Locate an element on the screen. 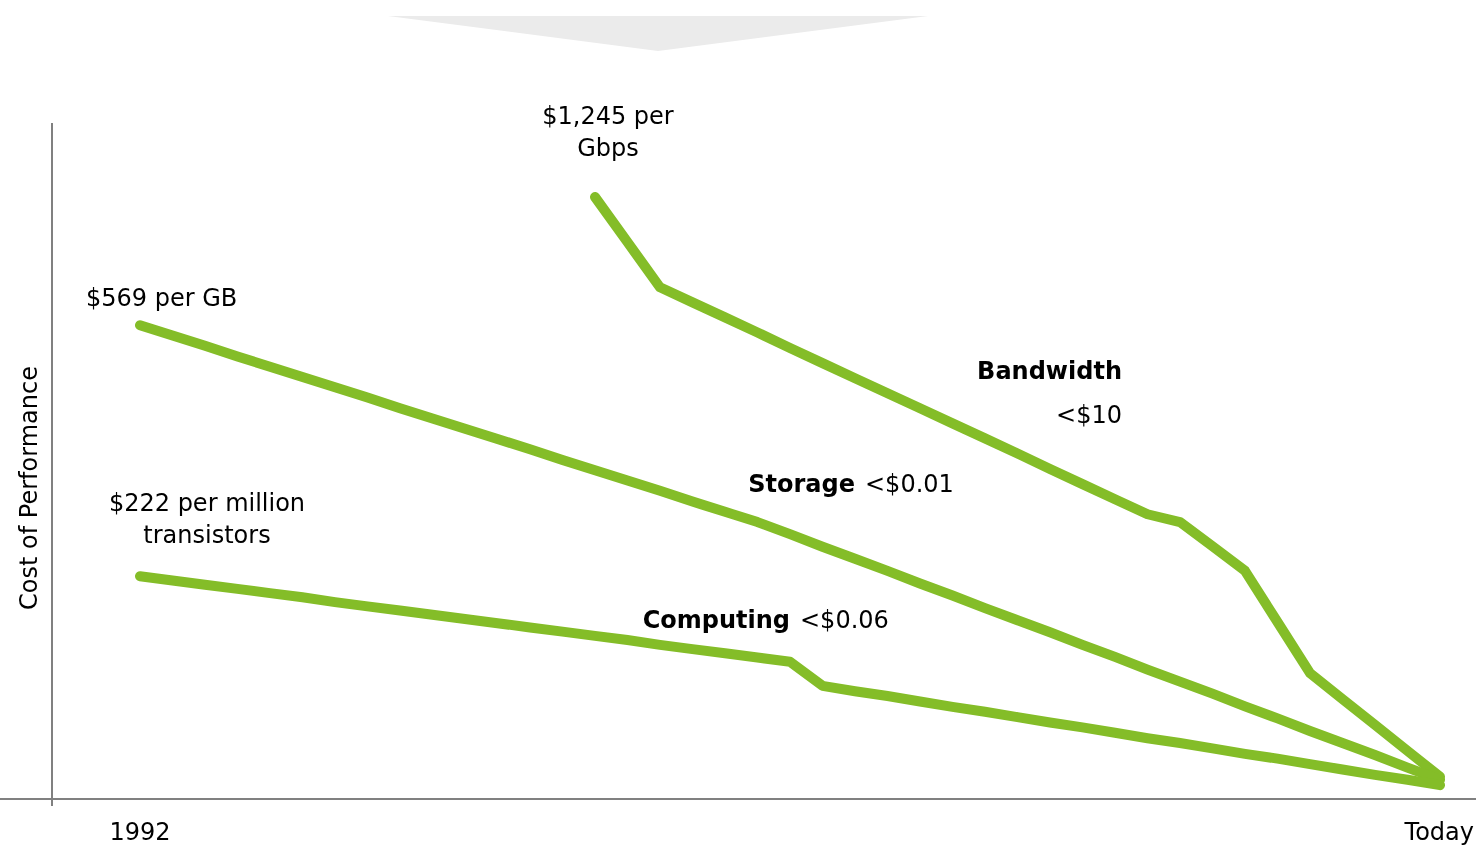 The image size is (1476, 845). y-axis-title: Cost of Performance is located at coordinates (29, 488).